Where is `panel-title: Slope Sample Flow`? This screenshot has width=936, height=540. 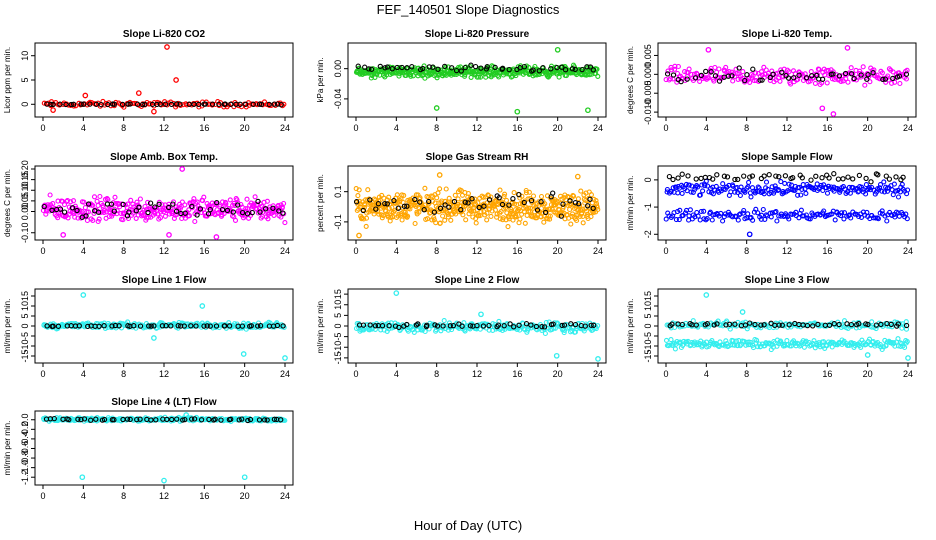
panel-title: Slope Sample Flow is located at coordinates (786, 157).